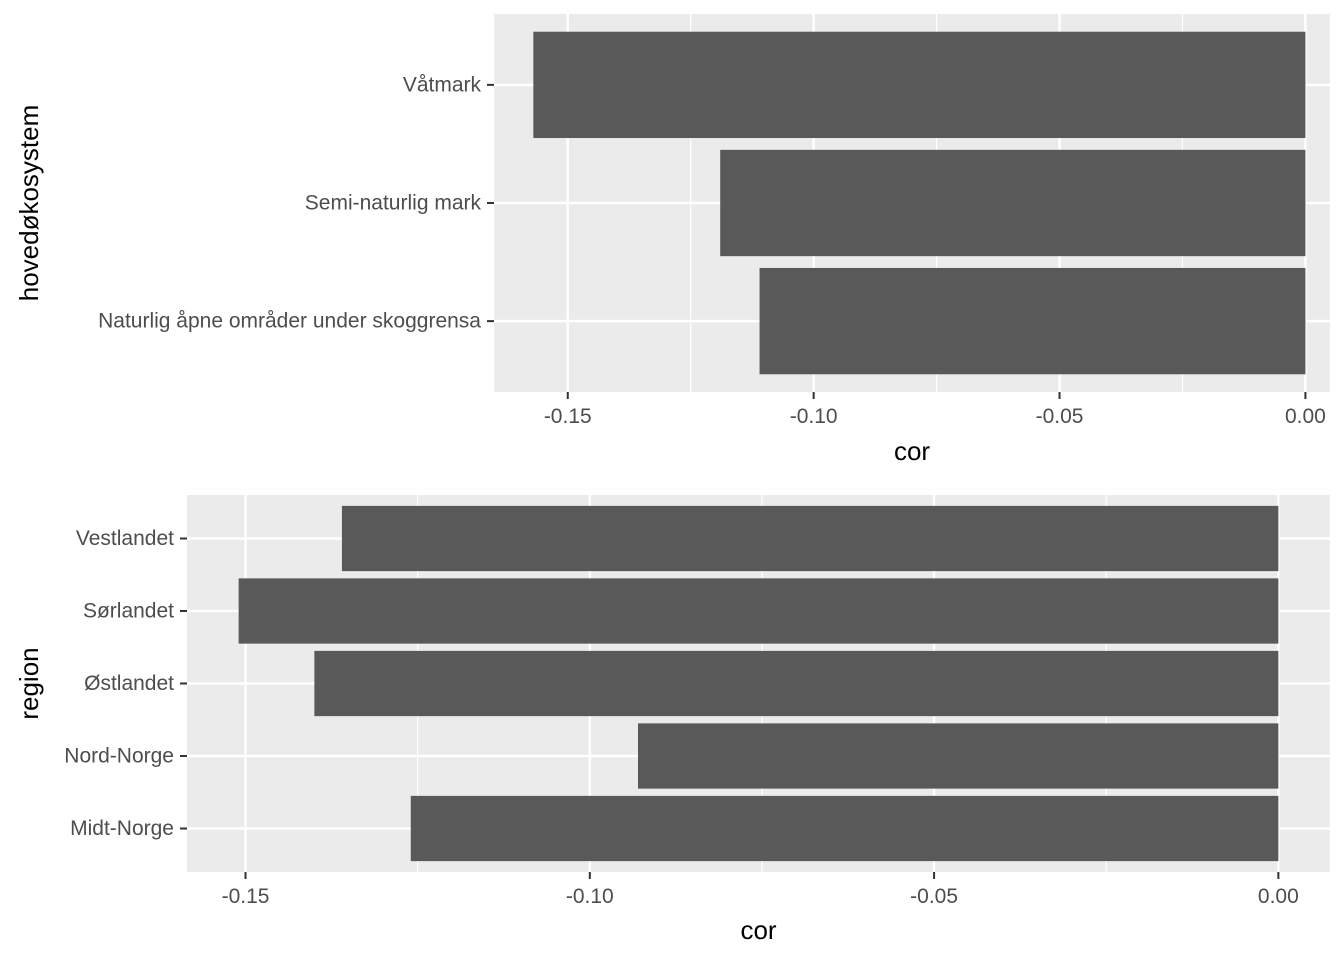 Image resolution: width=1344 pixels, height=960 pixels. I want to click on y-tick-label: Sørlandet, so click(128, 611).